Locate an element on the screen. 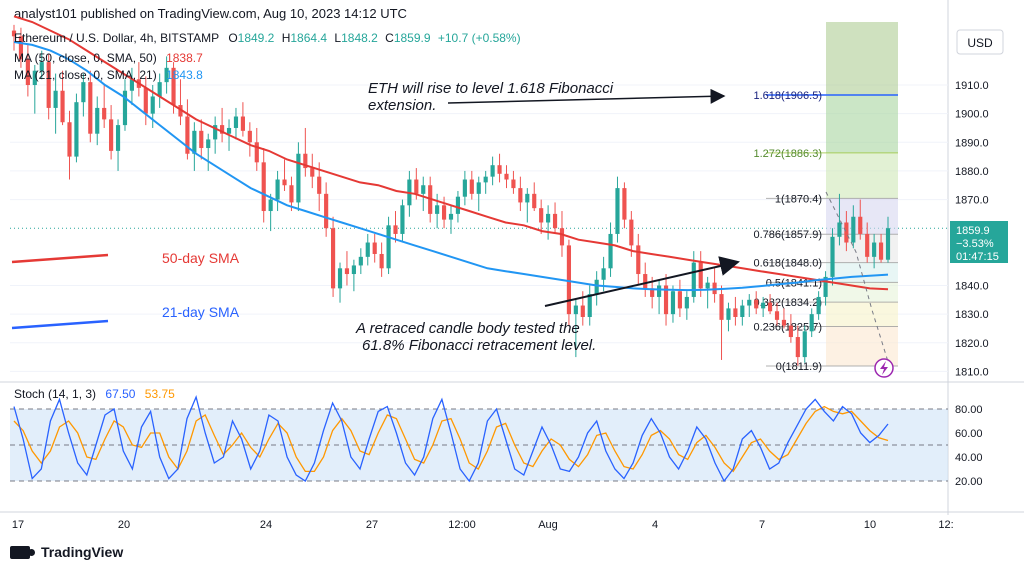  legend-change: +10.7 (+0.58%) is located at coordinates (479, 38).